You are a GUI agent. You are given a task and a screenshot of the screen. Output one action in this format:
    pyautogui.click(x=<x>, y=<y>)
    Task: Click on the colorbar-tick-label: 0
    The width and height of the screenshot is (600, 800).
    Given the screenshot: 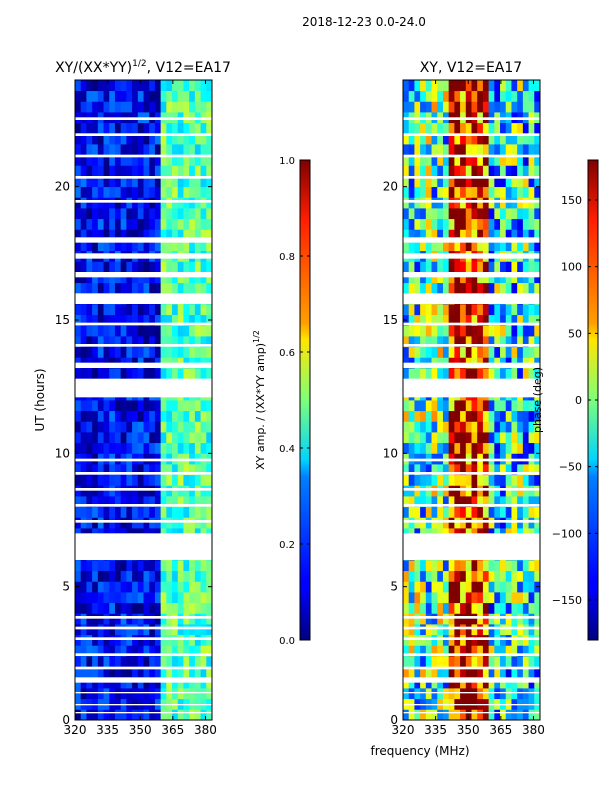 What is the action you would take?
    pyautogui.click(x=578, y=400)
    